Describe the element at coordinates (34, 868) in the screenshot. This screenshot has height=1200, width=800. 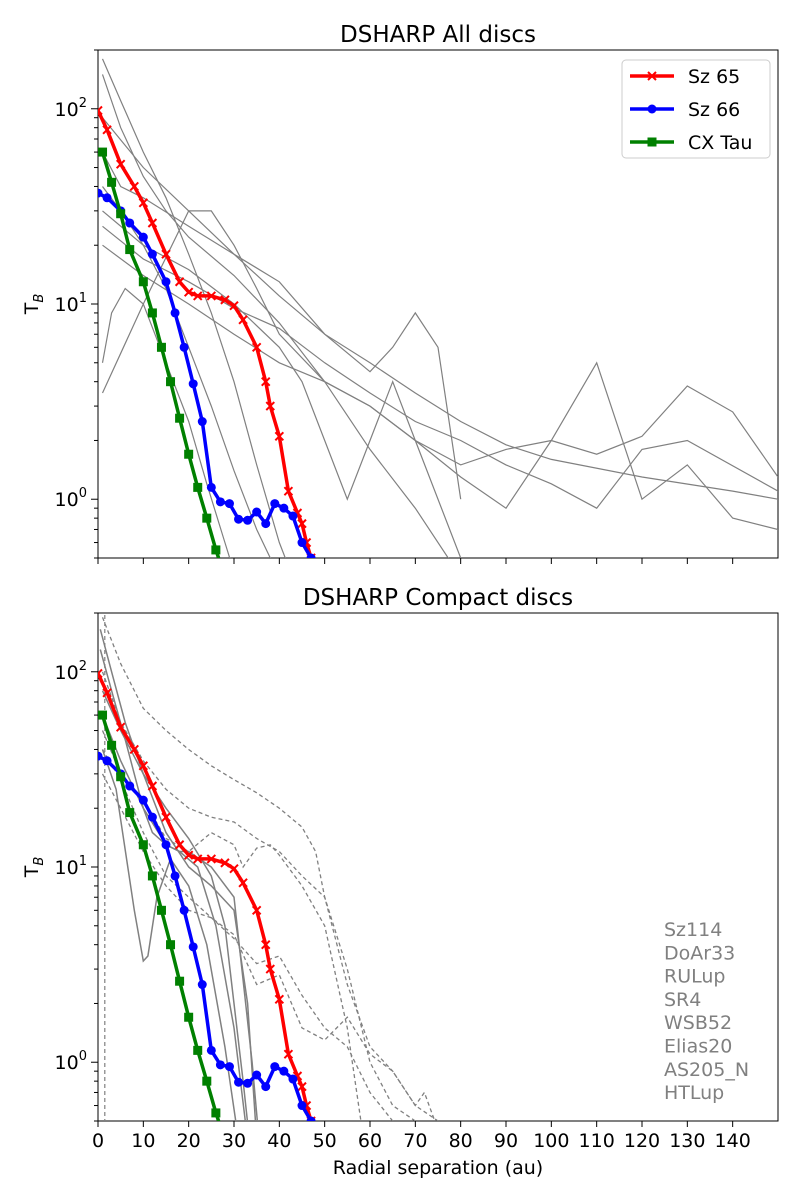
I see `compact-discs-ylabel: TB` at that location.